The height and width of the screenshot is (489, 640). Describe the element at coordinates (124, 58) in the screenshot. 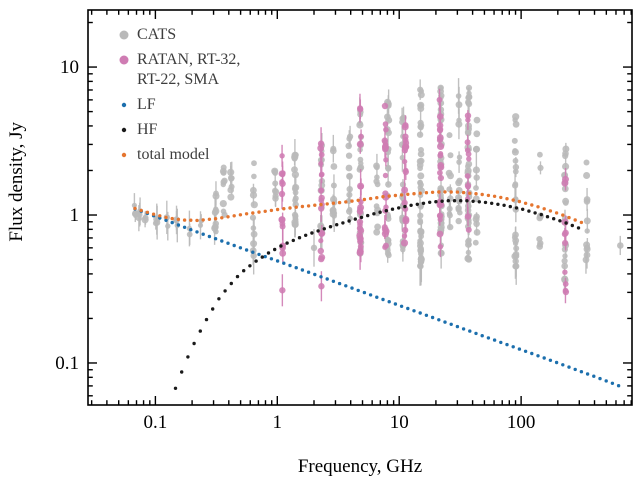

I see `ratan-dot-icon` at that location.